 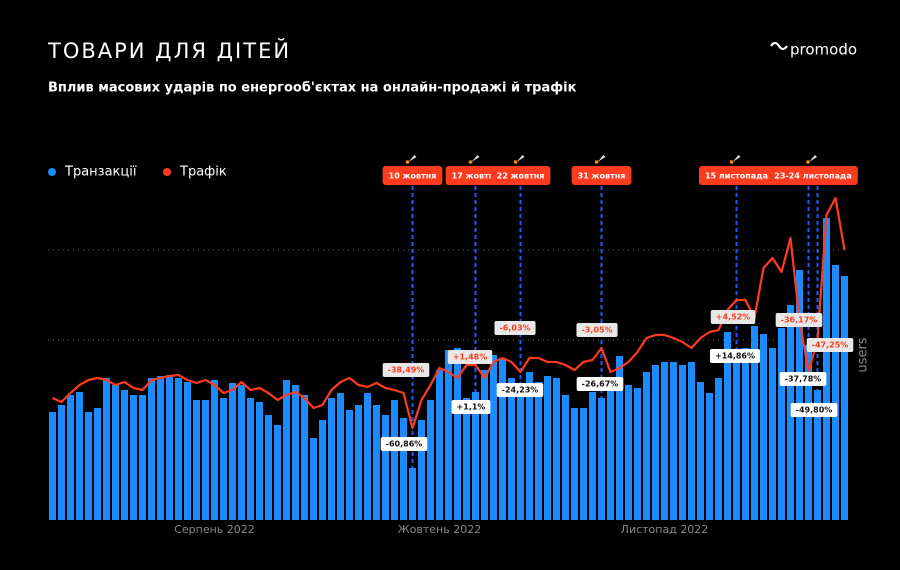 I want to click on legend-label: Трафік, so click(x=203, y=172).